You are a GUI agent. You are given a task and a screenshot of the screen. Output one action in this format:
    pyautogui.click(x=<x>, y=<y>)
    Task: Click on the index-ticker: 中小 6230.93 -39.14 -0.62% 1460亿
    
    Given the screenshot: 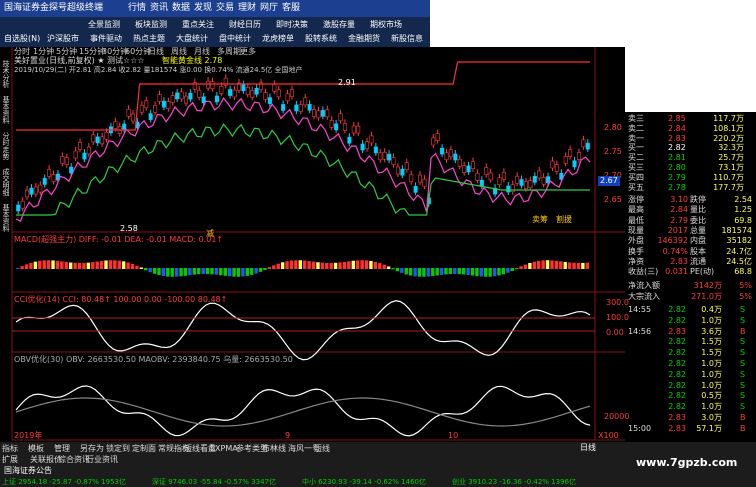 What is the action you would take?
    pyautogui.click(x=364, y=482)
    